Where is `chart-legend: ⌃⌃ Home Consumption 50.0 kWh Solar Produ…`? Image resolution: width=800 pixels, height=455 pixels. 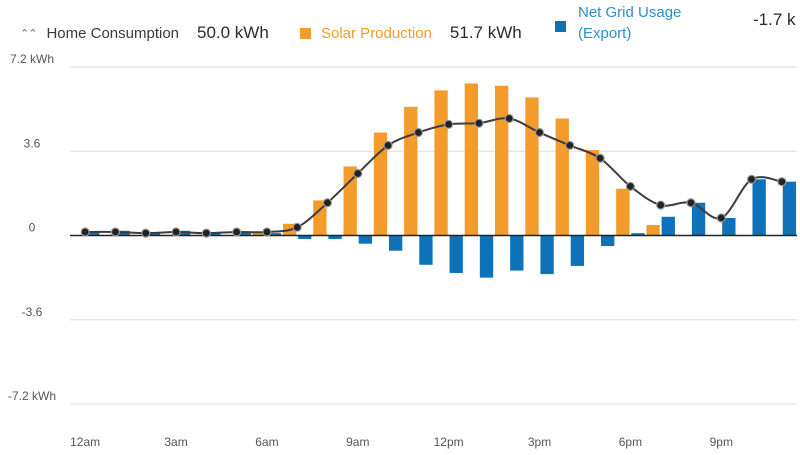 chart-legend: ⌃⌃ Home Consumption 50.0 kWh Solar Produ… is located at coordinates (400, 31).